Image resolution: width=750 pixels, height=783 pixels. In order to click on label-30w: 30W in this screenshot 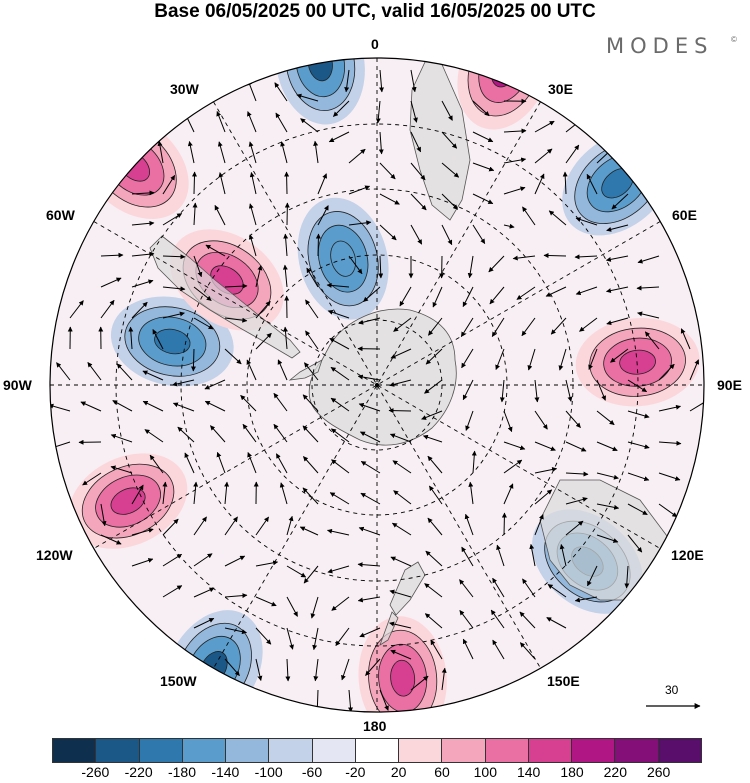, I will do `click(184, 89)`.